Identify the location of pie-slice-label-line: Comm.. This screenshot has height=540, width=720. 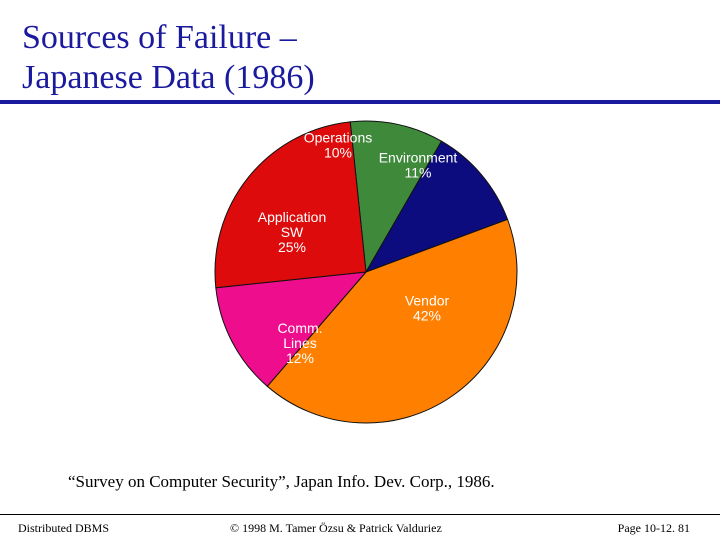
(299, 328).